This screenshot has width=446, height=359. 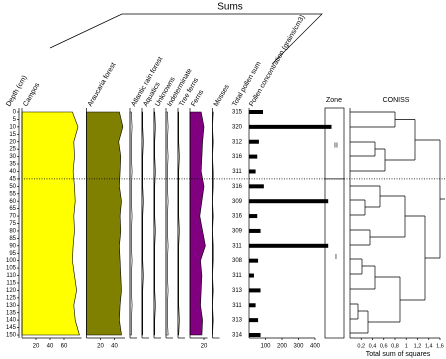 What do you see at coordinates (11, 313) in the screenshot?
I see `y-tick-label: 135` at bounding box center [11, 313].